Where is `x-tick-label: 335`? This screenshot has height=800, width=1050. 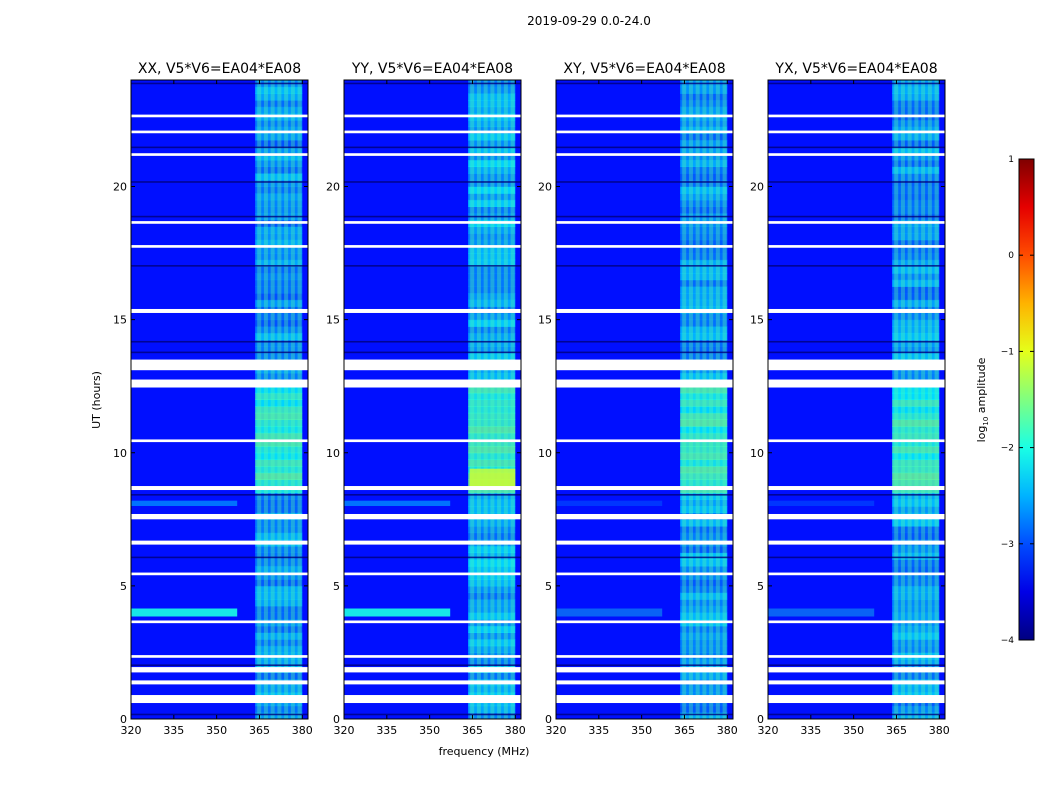
x-tick-label: 335 is located at coordinates (598, 730).